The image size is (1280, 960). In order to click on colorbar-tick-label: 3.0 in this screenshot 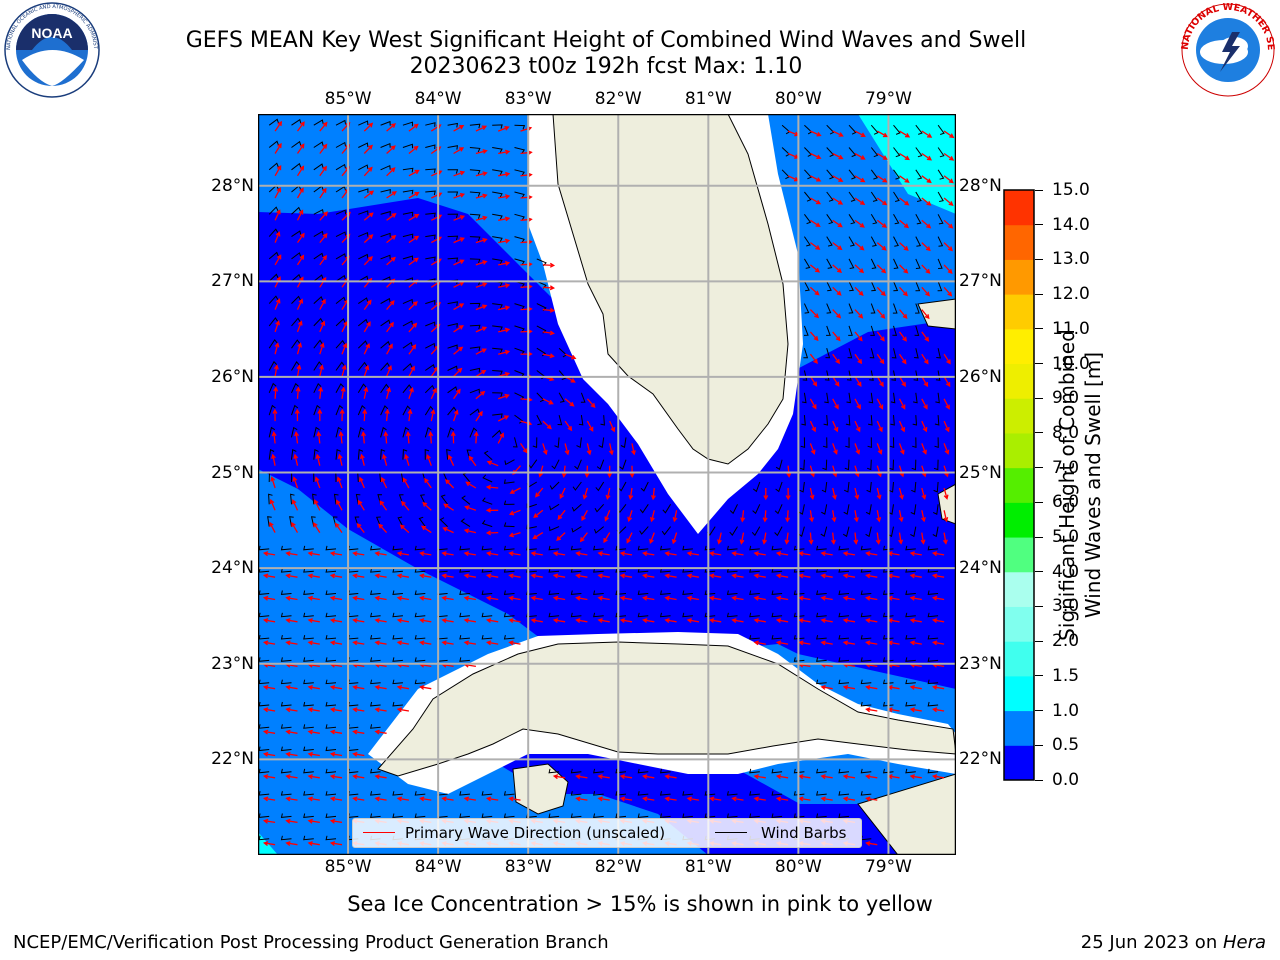, I will do `click(1066, 606)`.